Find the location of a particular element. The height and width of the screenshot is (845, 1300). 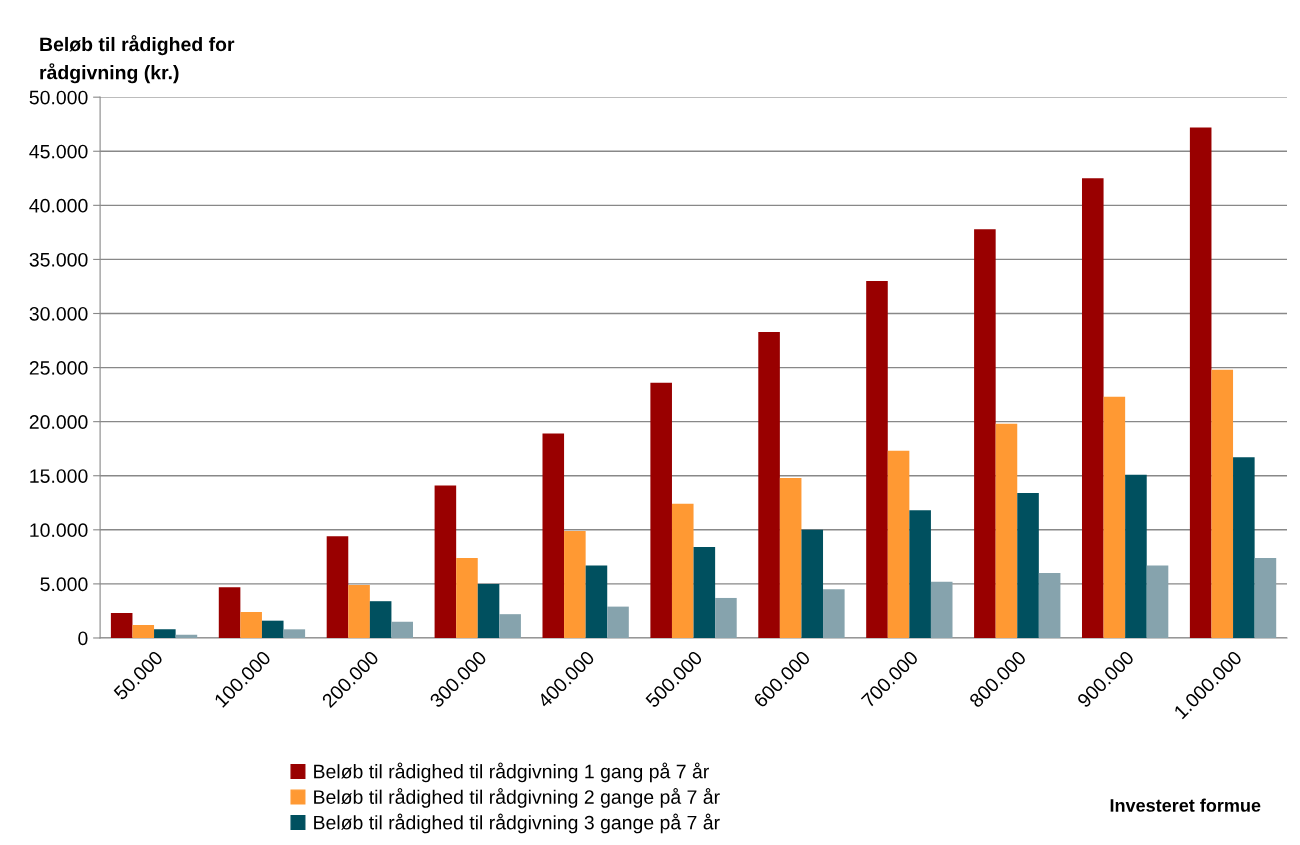

y-tick-label: 20.000 is located at coordinates (58, 422).